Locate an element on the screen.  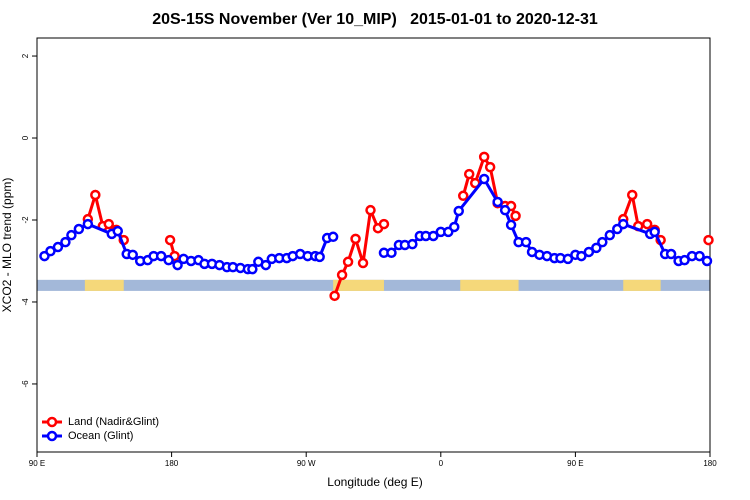
x-tick-label: 90 W is located at coordinates (306, 463).